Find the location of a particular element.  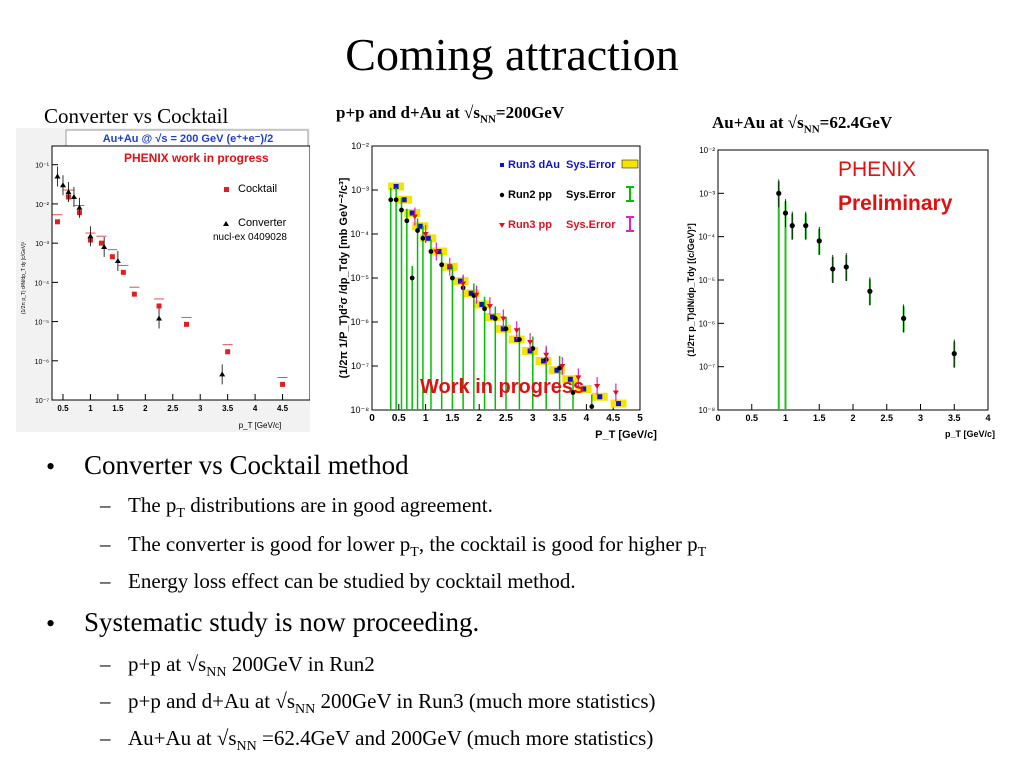

plot-frame is located at coordinates (180, 273).